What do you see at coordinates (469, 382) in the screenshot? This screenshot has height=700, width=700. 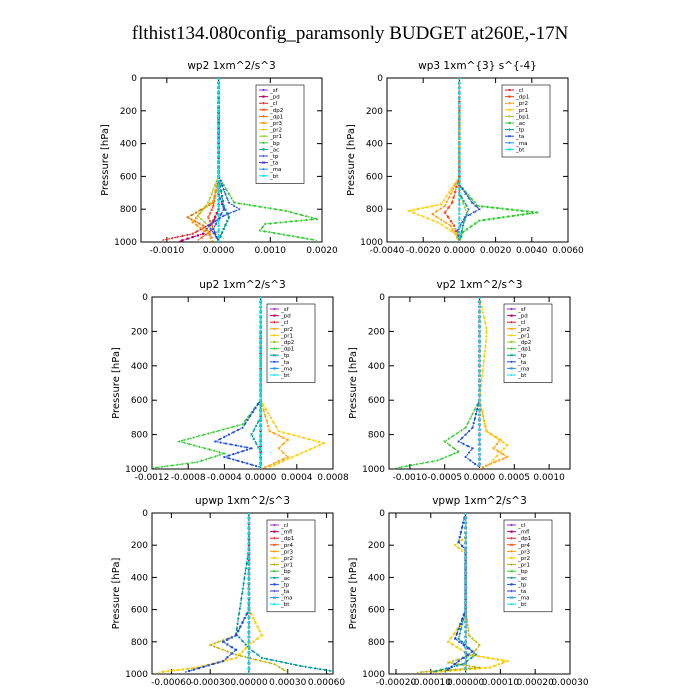 I see `series-line-ta` at bounding box center [469, 382].